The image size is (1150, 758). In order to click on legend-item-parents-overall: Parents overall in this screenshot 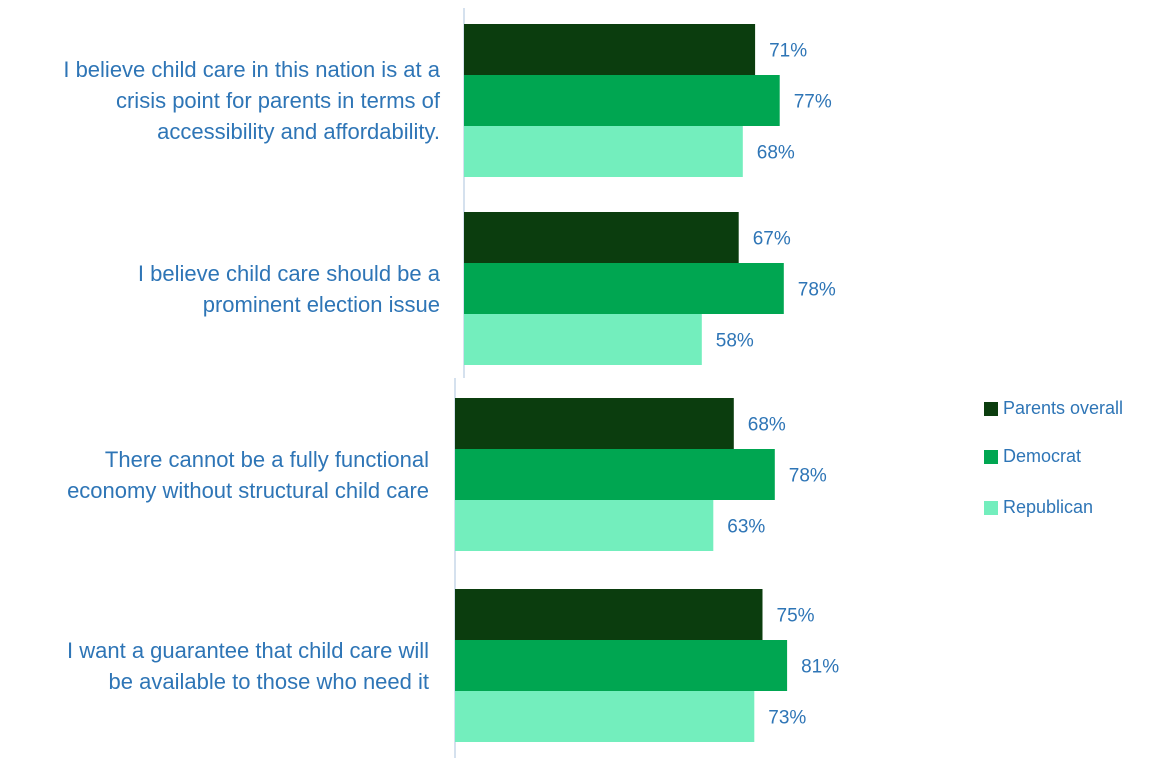, I will do `click(1053, 408)`.